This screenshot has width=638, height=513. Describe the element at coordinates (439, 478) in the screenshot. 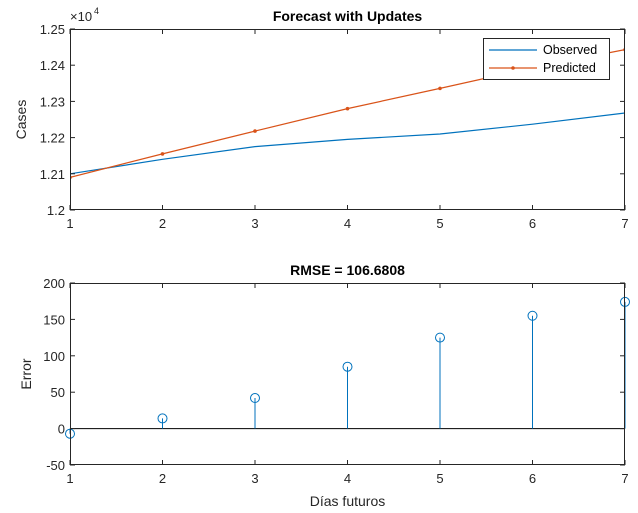

I see `error-xtick-label: 5` at that location.